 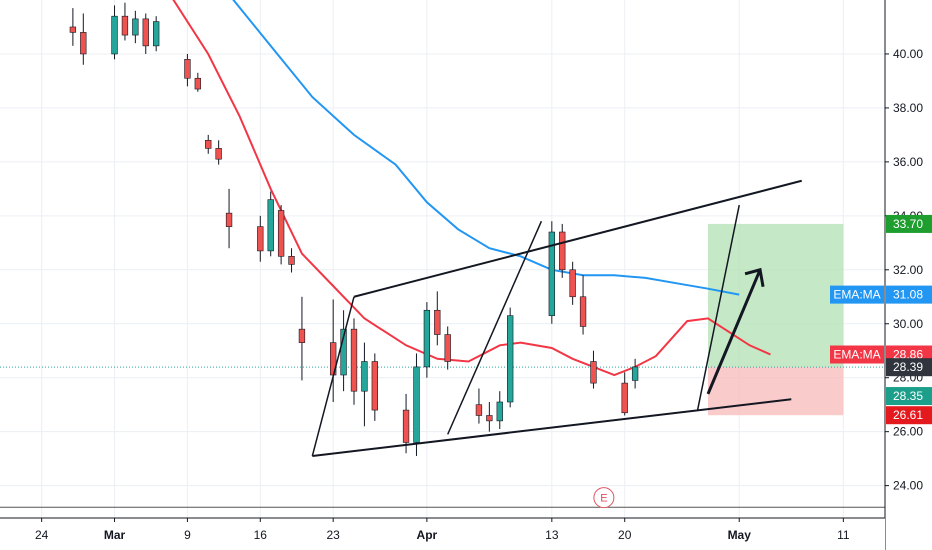 I want to click on price-badge-text: 28.39, so click(x=908, y=367).